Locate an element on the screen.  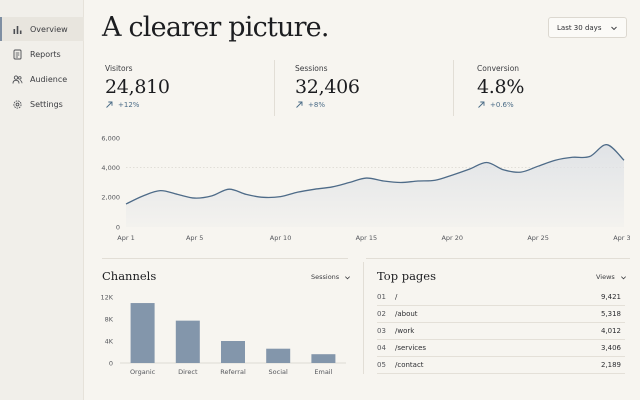
category-label: Organic is located at coordinates (143, 372).